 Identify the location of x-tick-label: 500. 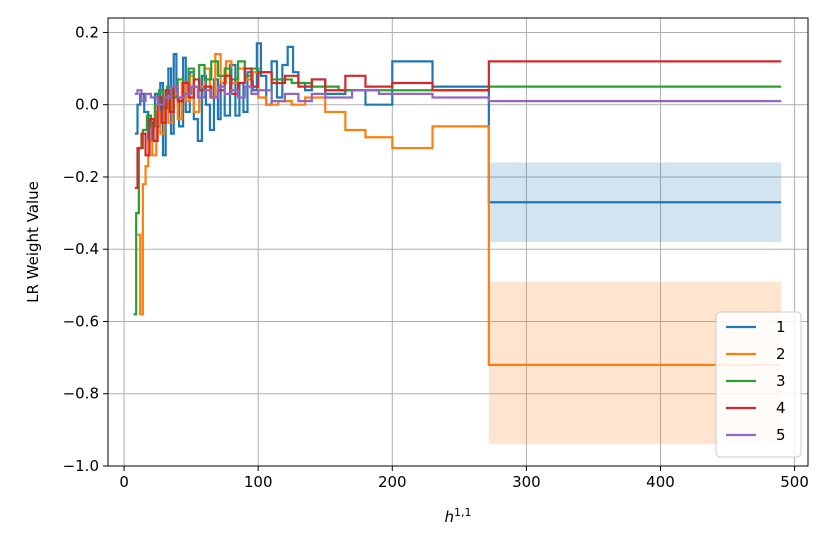
(794, 482).